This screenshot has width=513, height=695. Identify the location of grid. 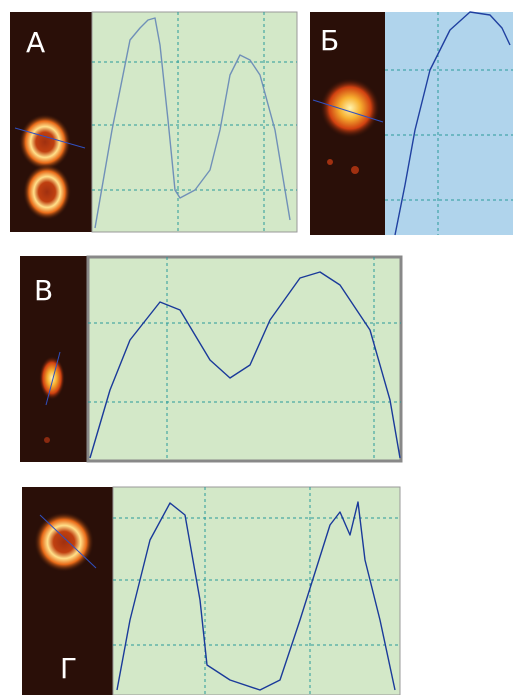
(194, 122).